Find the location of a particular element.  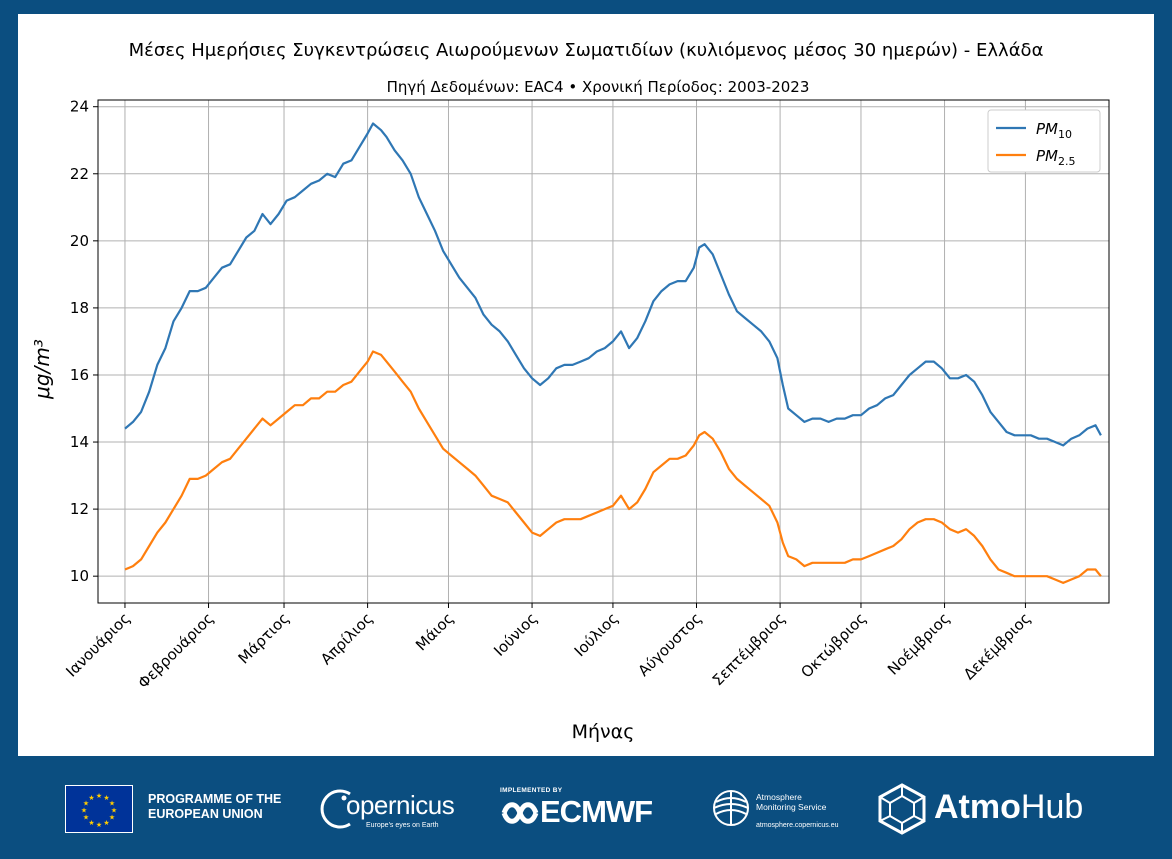

atmohub-rest: Hub is located at coordinates (1052, 807).